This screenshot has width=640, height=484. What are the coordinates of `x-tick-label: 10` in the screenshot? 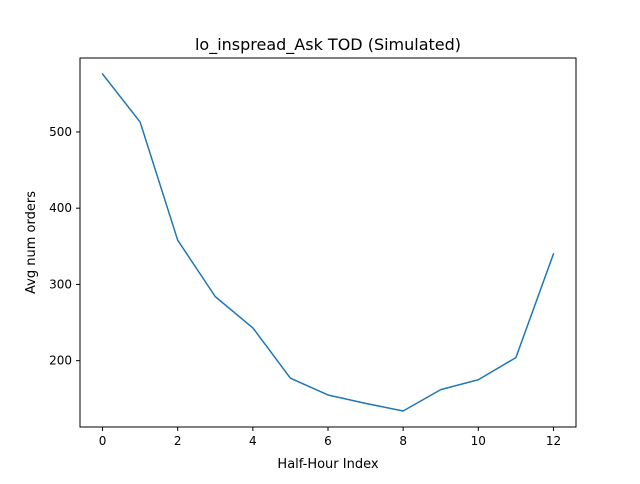 It's located at (478, 441).